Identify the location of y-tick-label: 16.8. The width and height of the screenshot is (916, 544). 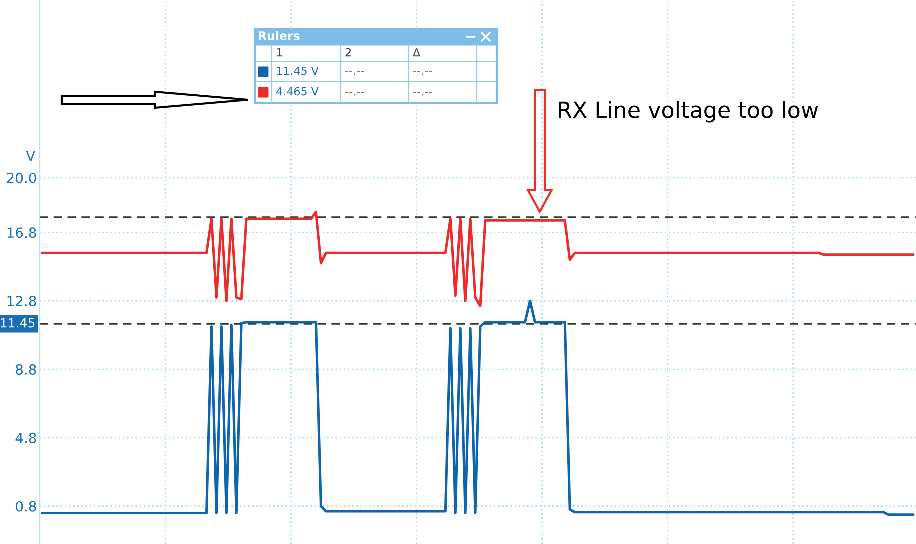
(22, 233).